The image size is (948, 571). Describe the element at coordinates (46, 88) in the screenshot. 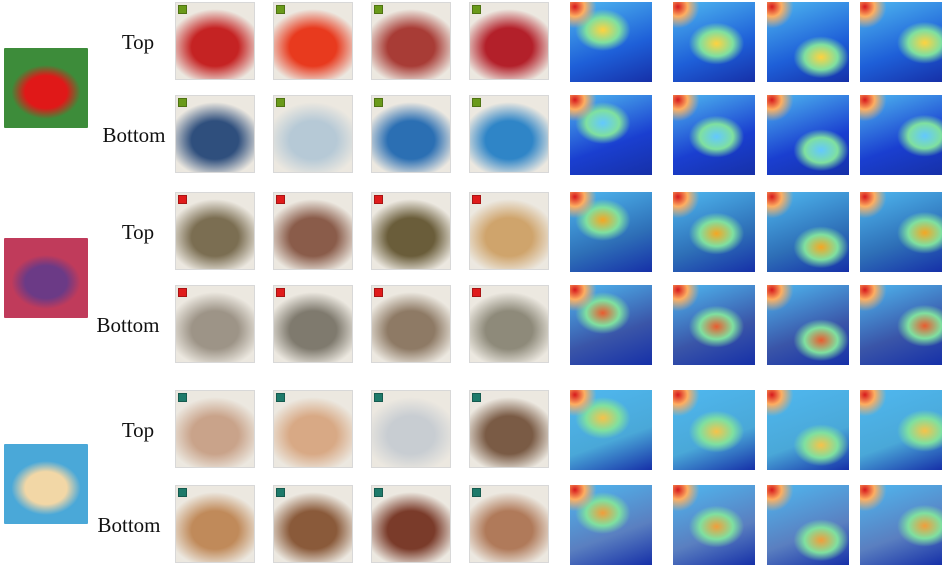

I see `query-image-car` at that location.